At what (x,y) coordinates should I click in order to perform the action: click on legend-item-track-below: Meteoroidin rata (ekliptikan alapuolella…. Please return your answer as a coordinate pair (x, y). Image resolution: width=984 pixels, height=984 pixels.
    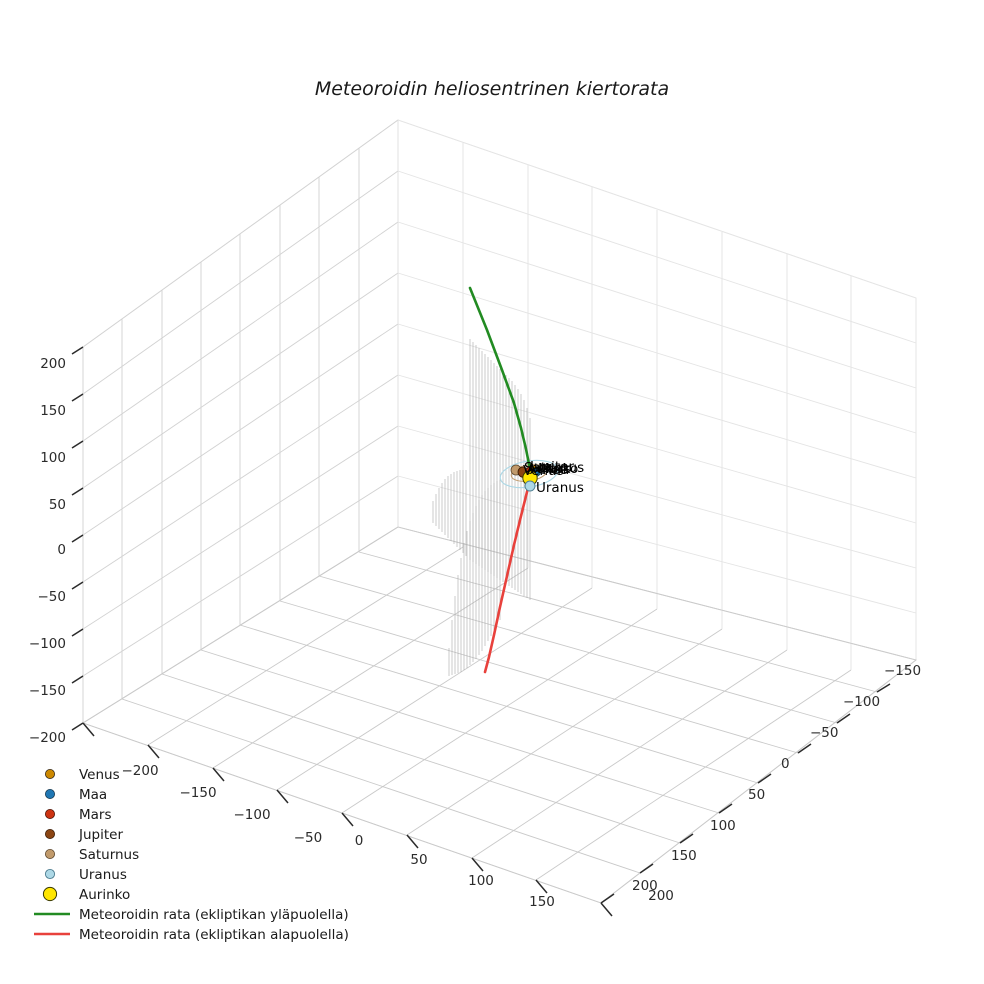
    Looking at the image, I should click on (191, 935).